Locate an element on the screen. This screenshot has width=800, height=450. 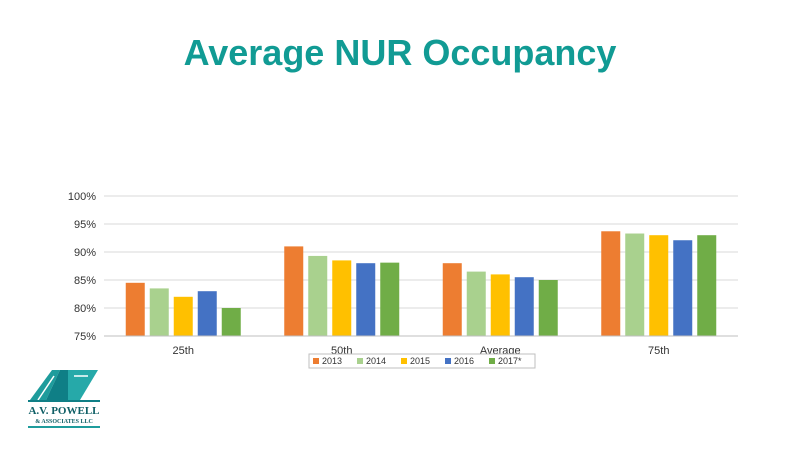
y-tick-label: 85% is located at coordinates (85, 281).